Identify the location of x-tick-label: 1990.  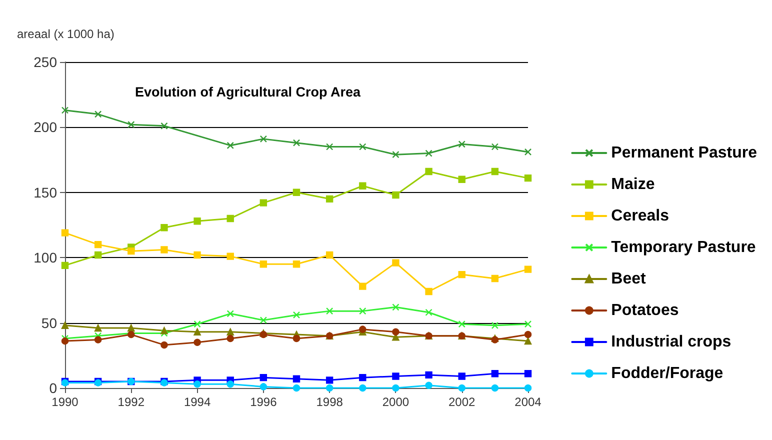
(65, 402).